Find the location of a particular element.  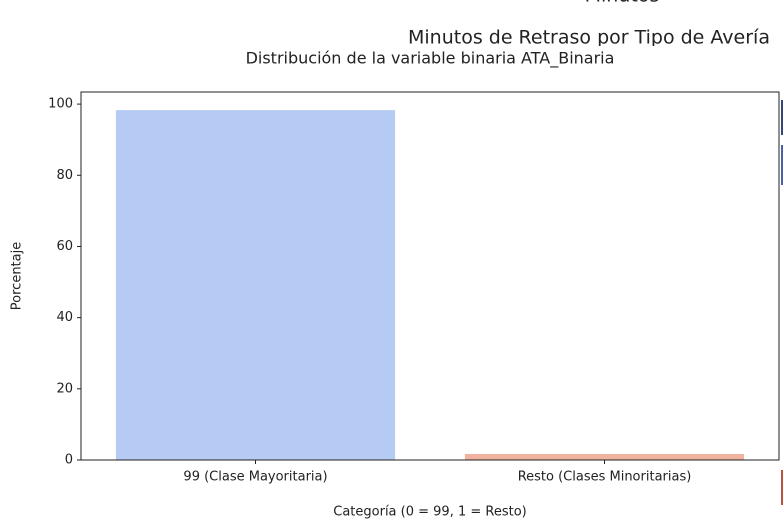

y-tick-label: 40 is located at coordinates (64, 317).